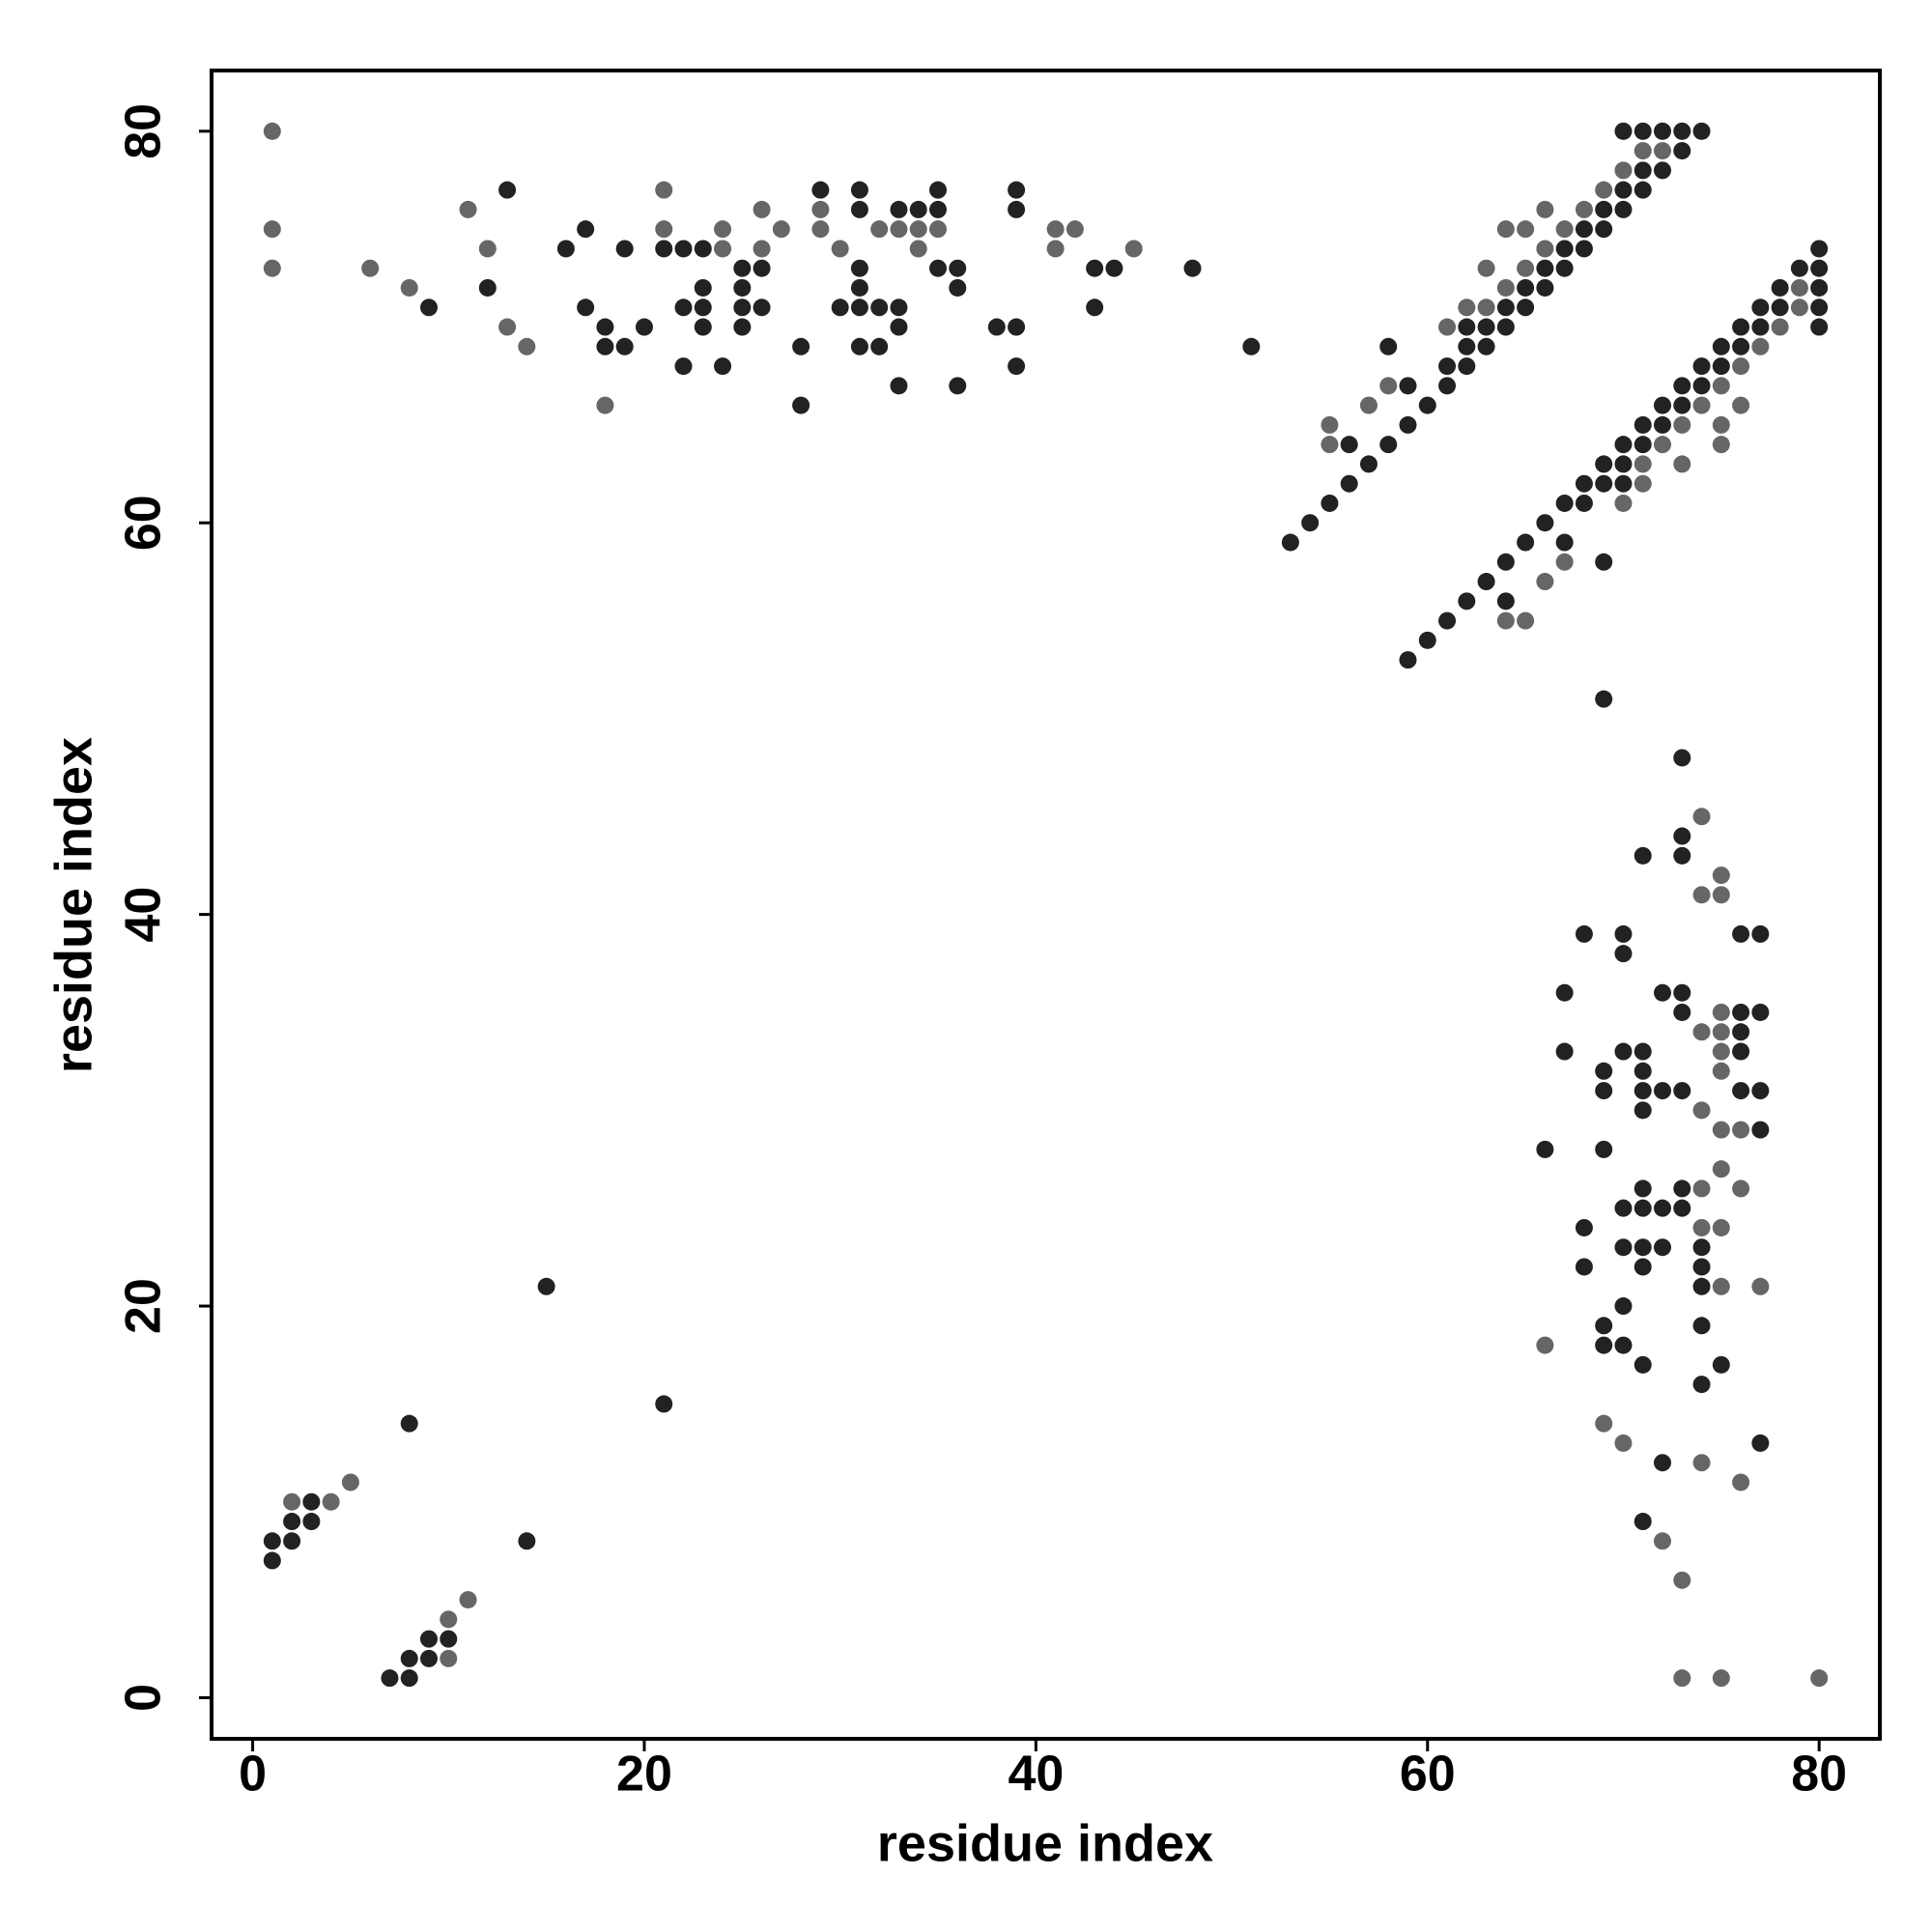 This screenshot has height=1932, width=1932. What do you see at coordinates (253, 1775) in the screenshot?
I see `x-tick-label: 0` at bounding box center [253, 1775].